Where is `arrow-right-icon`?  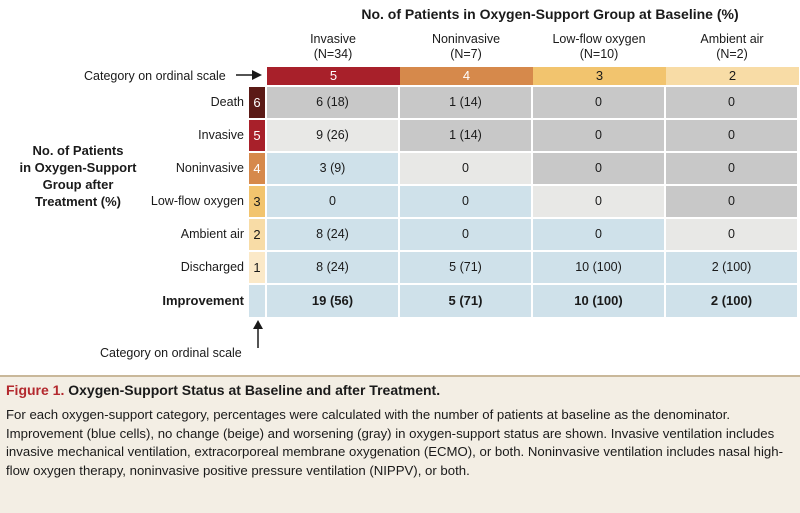
arrow-right-icon is located at coordinates (249, 75).